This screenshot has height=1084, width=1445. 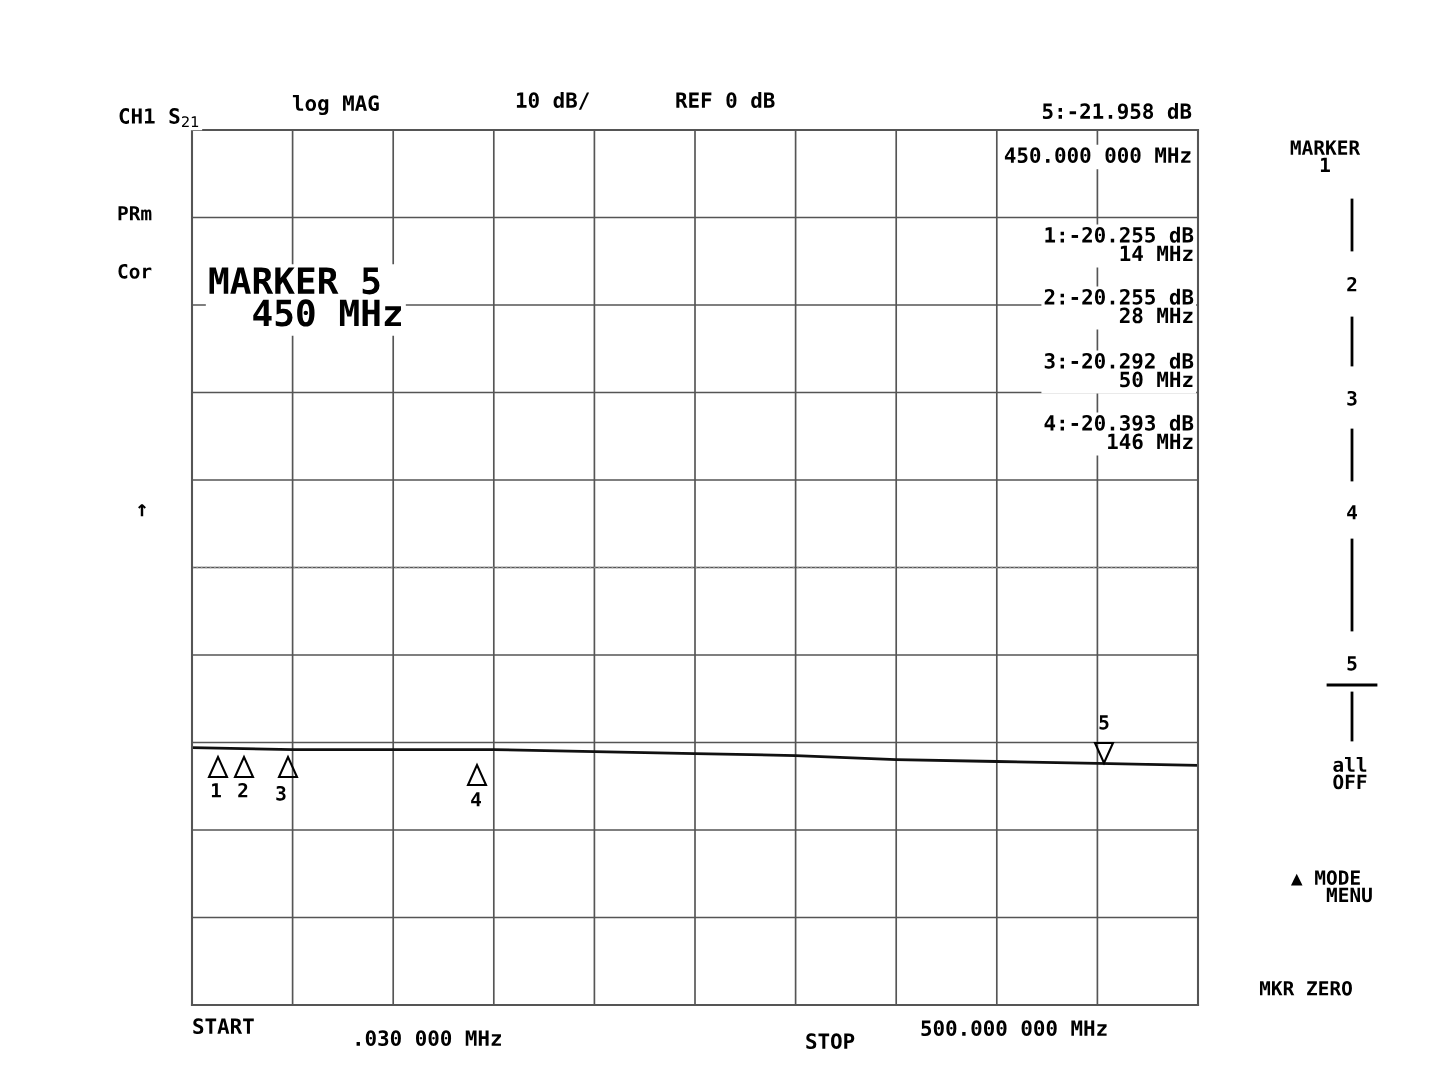 I want to click on text: STOP, so click(x=830, y=1041).